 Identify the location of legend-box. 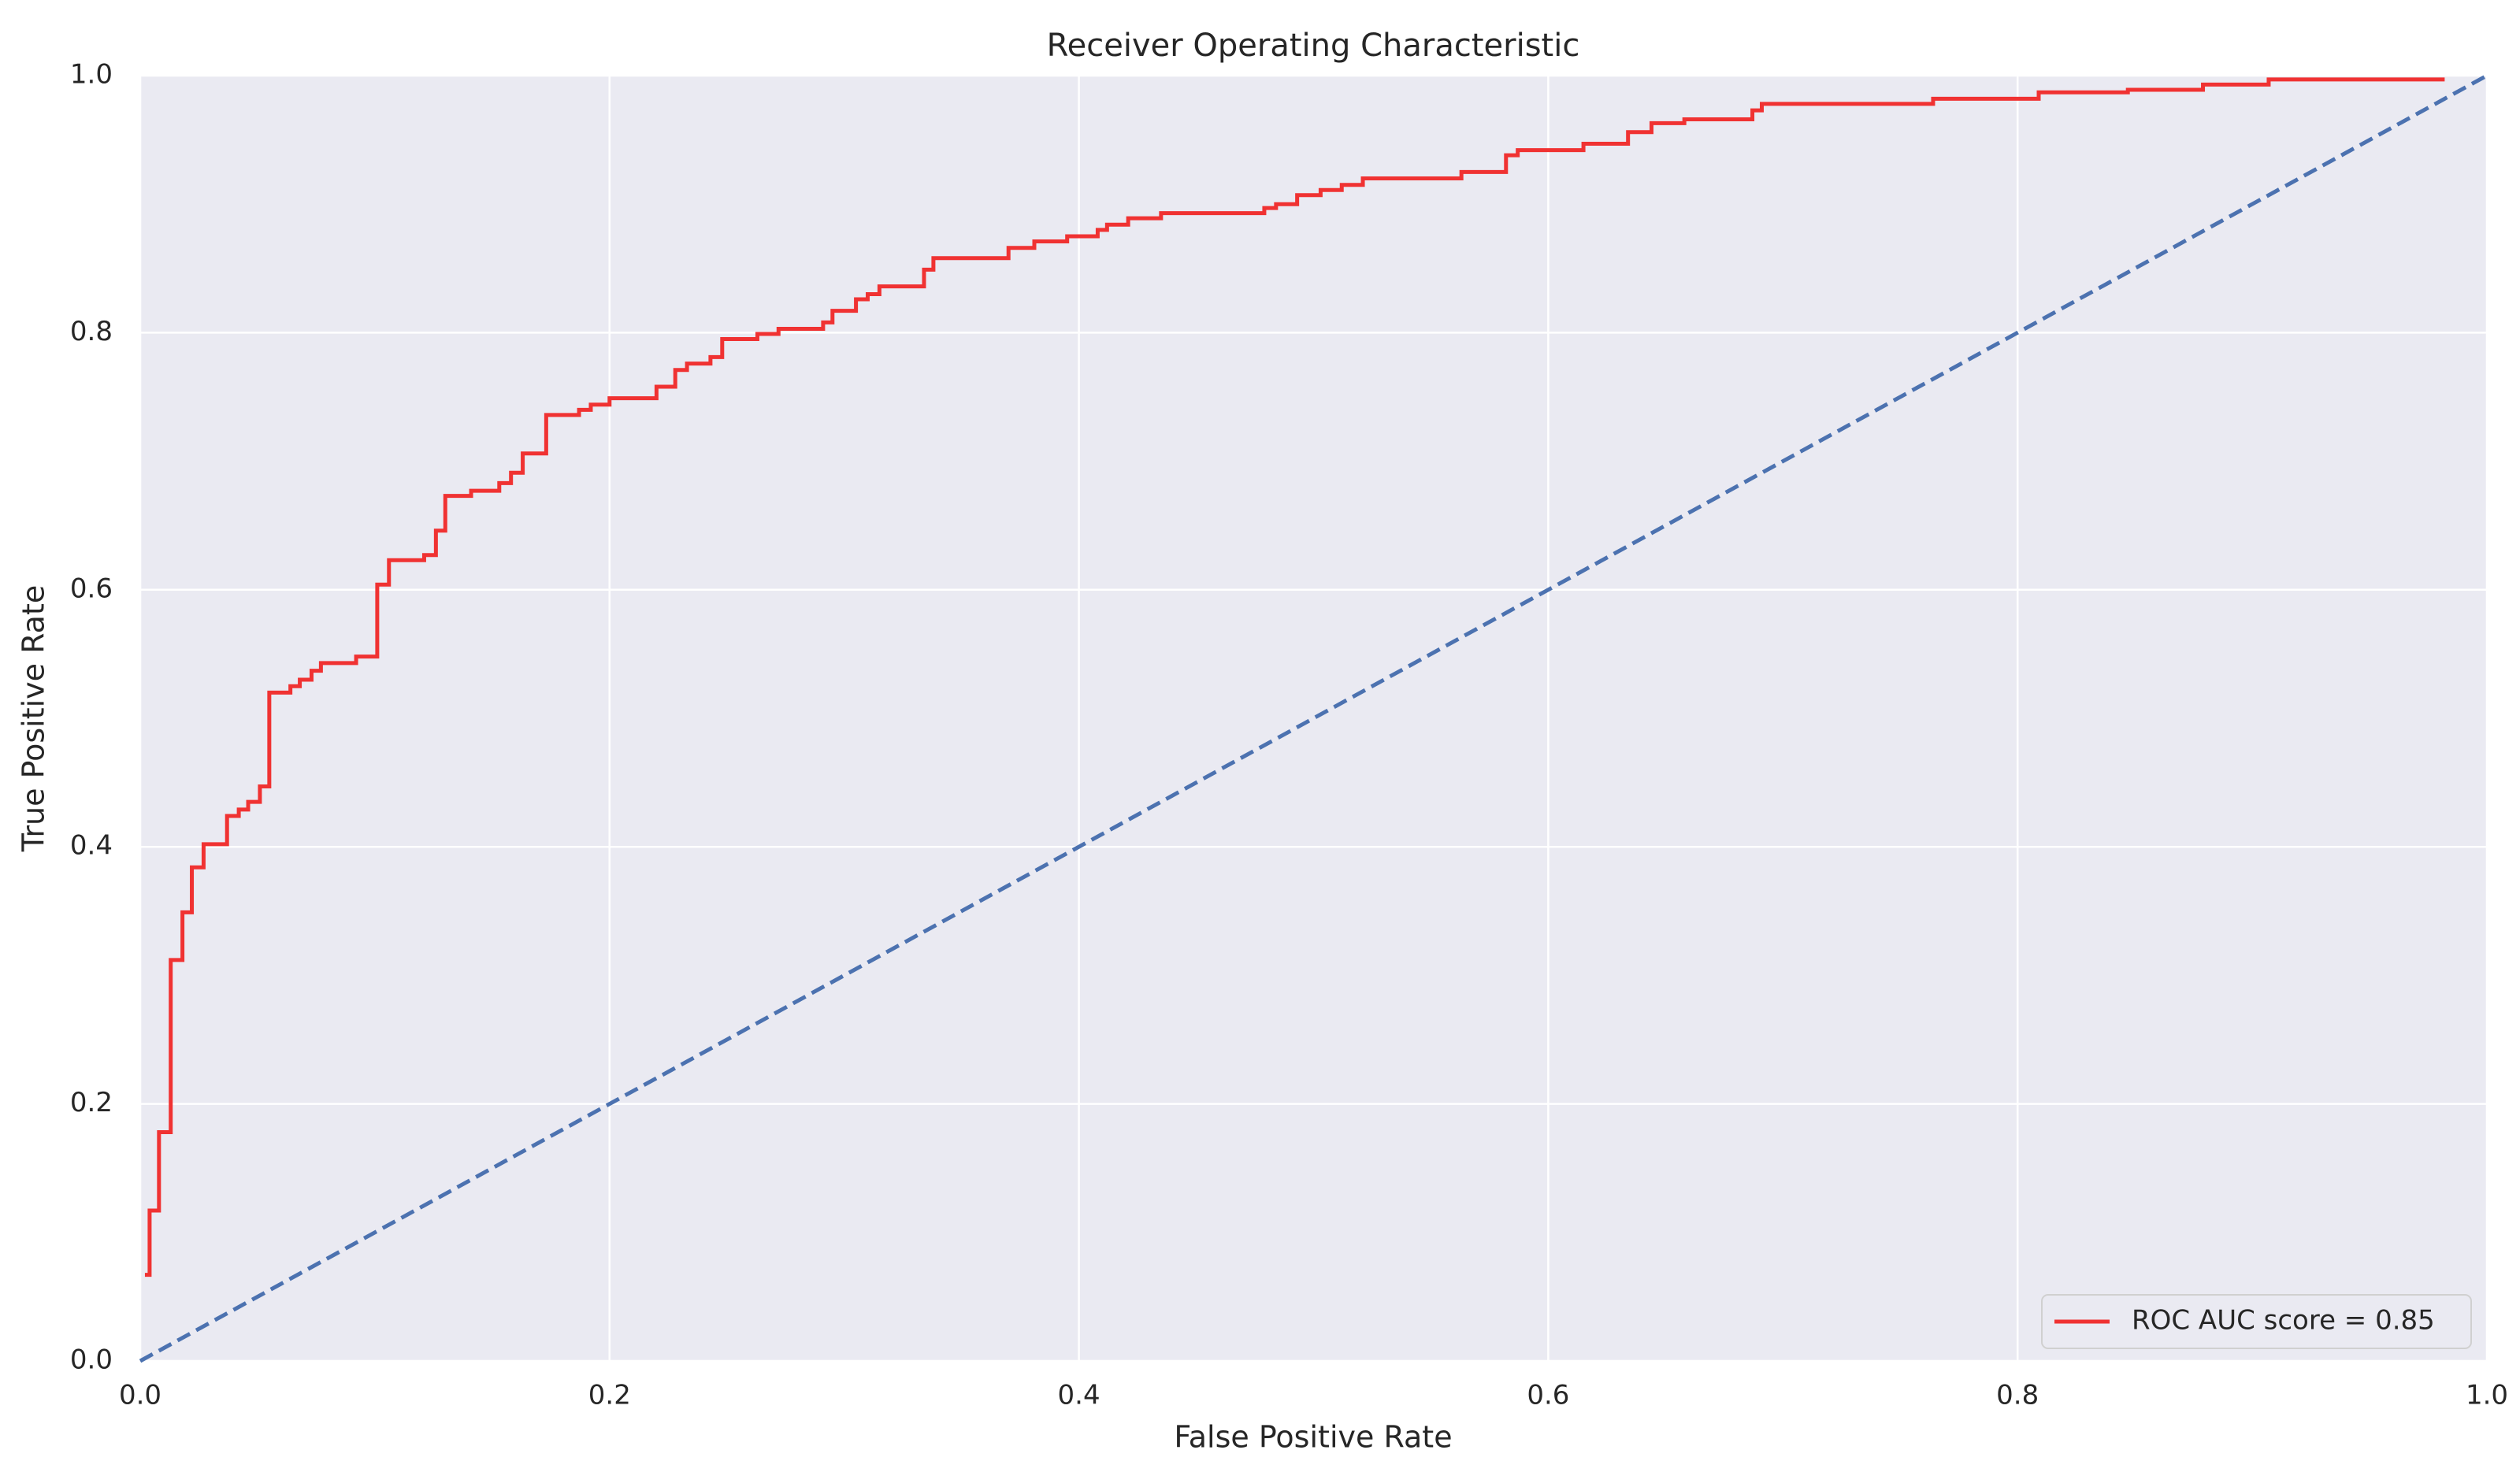
(2256, 1321).